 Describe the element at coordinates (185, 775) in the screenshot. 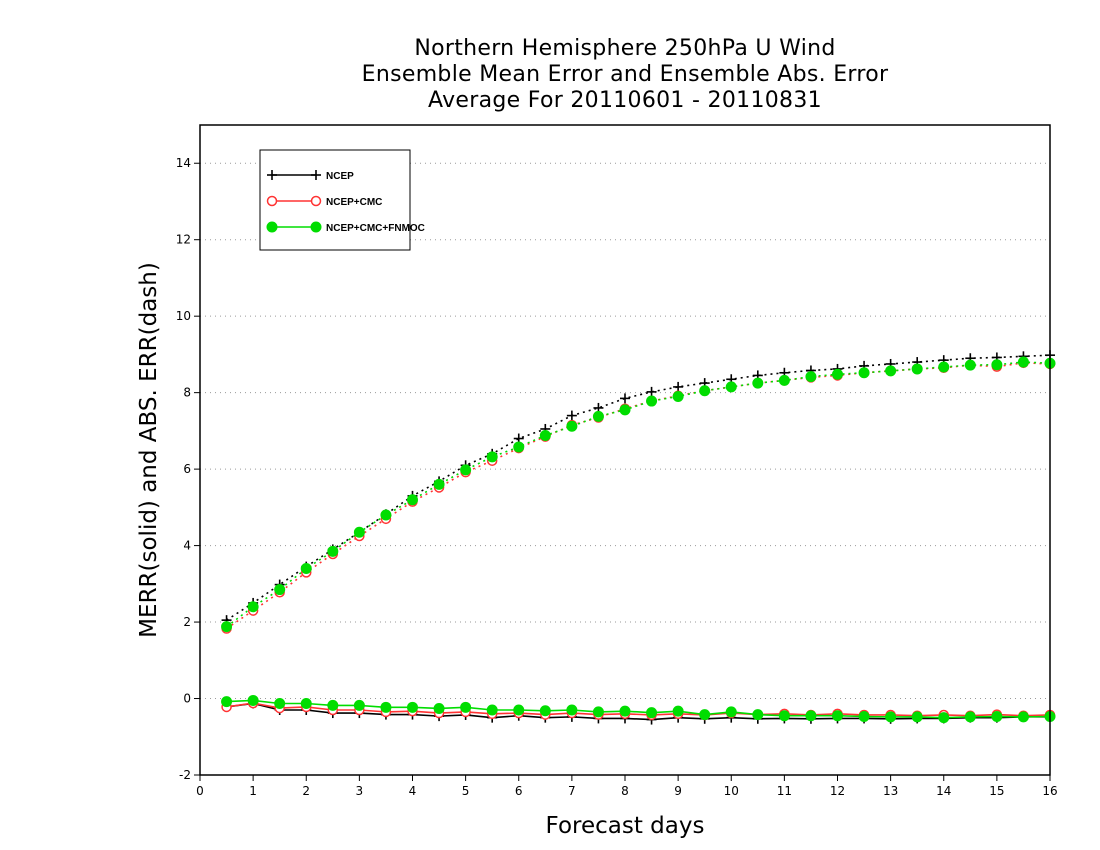

I see `y-tick-label-0: -2` at that location.